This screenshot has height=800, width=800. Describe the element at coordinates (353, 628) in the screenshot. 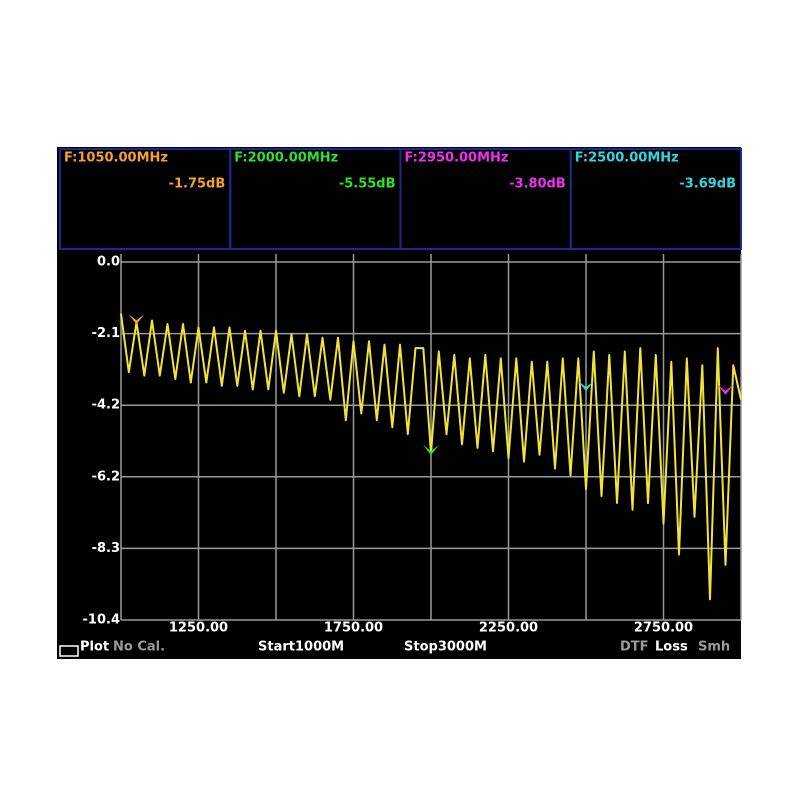

I see `x-tick-label: 1750.00` at that location.